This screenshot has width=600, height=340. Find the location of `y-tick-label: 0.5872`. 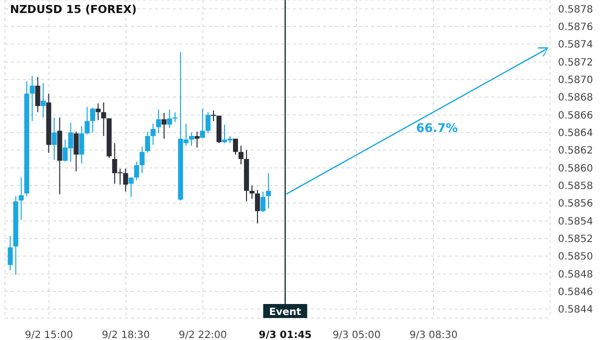

y-tick-label: 0.5872 is located at coordinates (575, 62).